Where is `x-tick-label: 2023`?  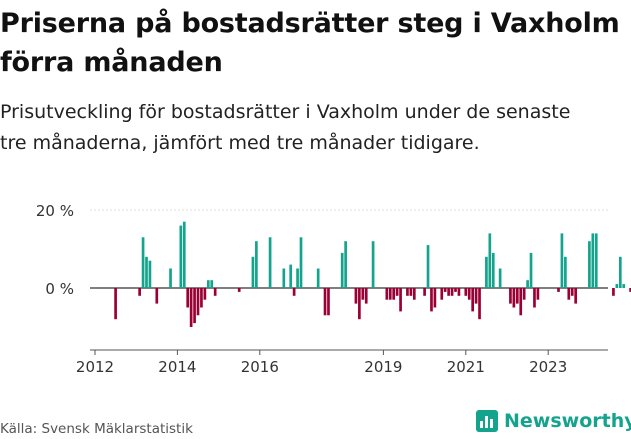 x-tick-label: 2023 is located at coordinates (548, 367).